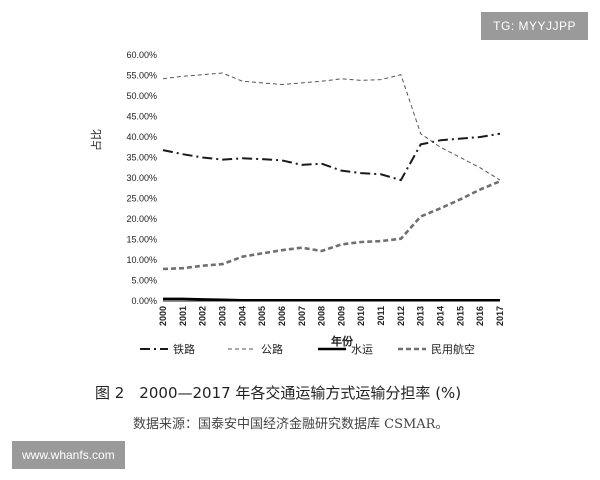 The height and width of the screenshot is (480, 600). What do you see at coordinates (282, 316) in the screenshot?
I see `x-tick-label: 2006` at bounding box center [282, 316].